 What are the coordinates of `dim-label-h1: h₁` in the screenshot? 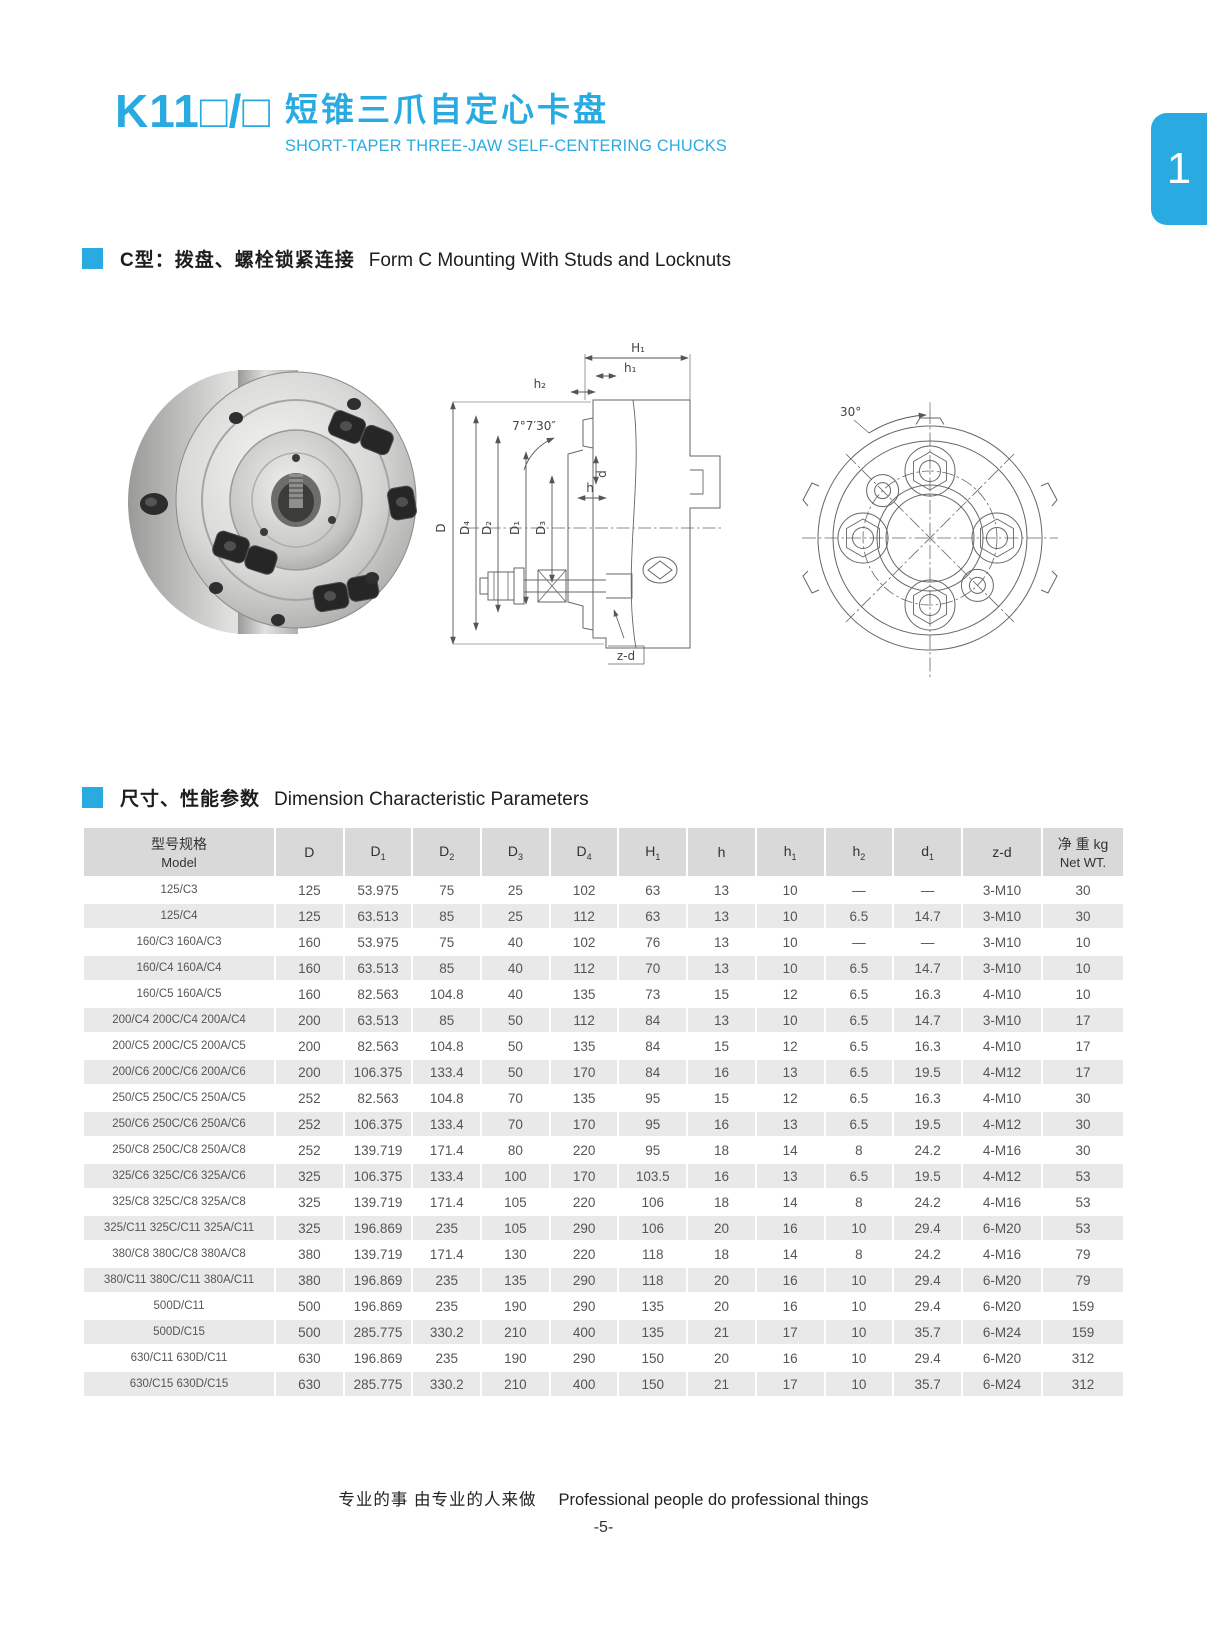 It's located at (630, 368).